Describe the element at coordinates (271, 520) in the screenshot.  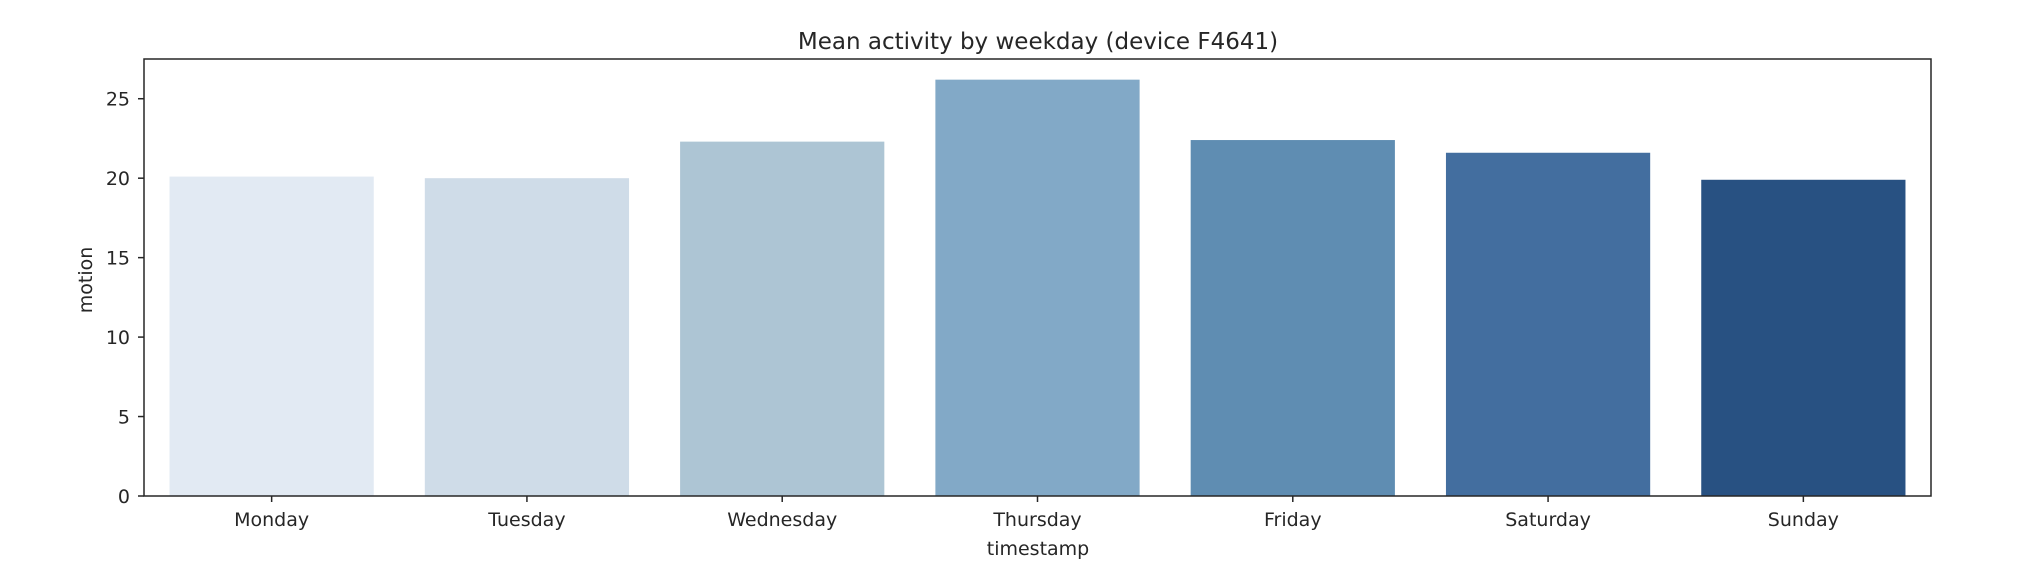
I see `x-tick-label: Monday` at that location.